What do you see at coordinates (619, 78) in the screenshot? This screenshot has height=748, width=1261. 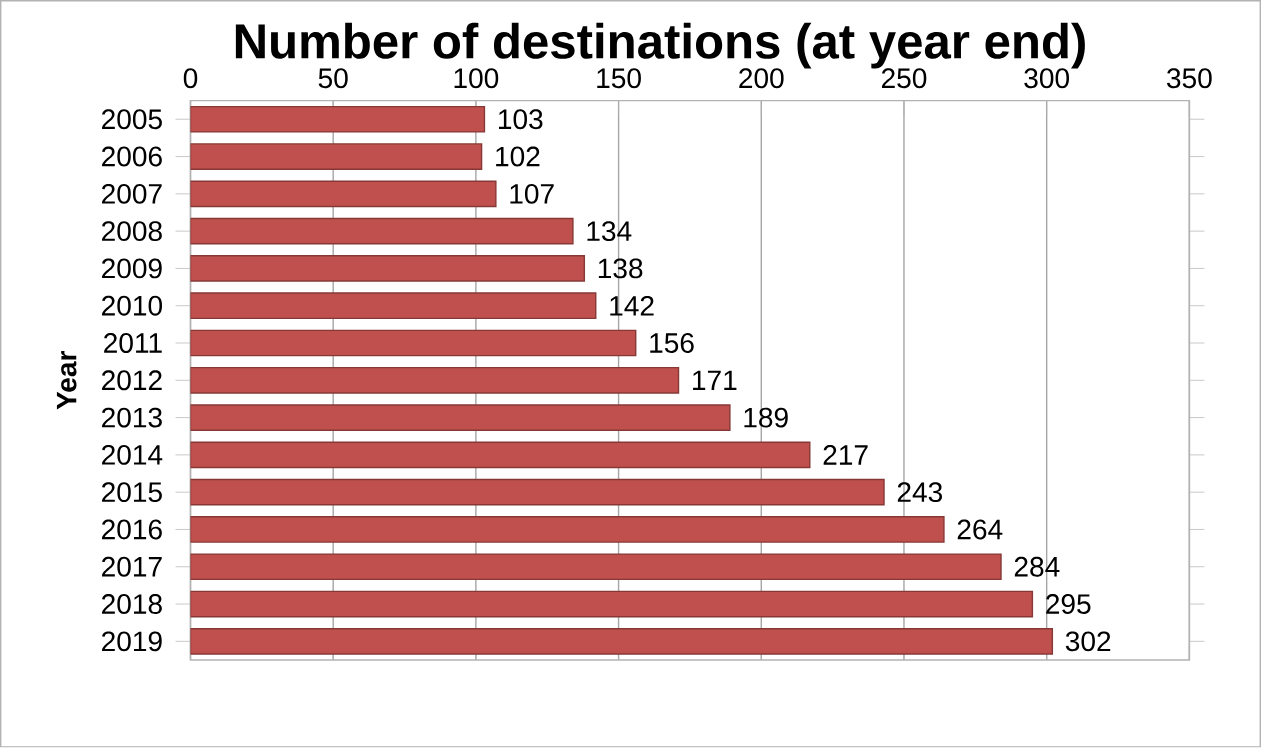 I see `x-tick-label: 150` at bounding box center [619, 78].